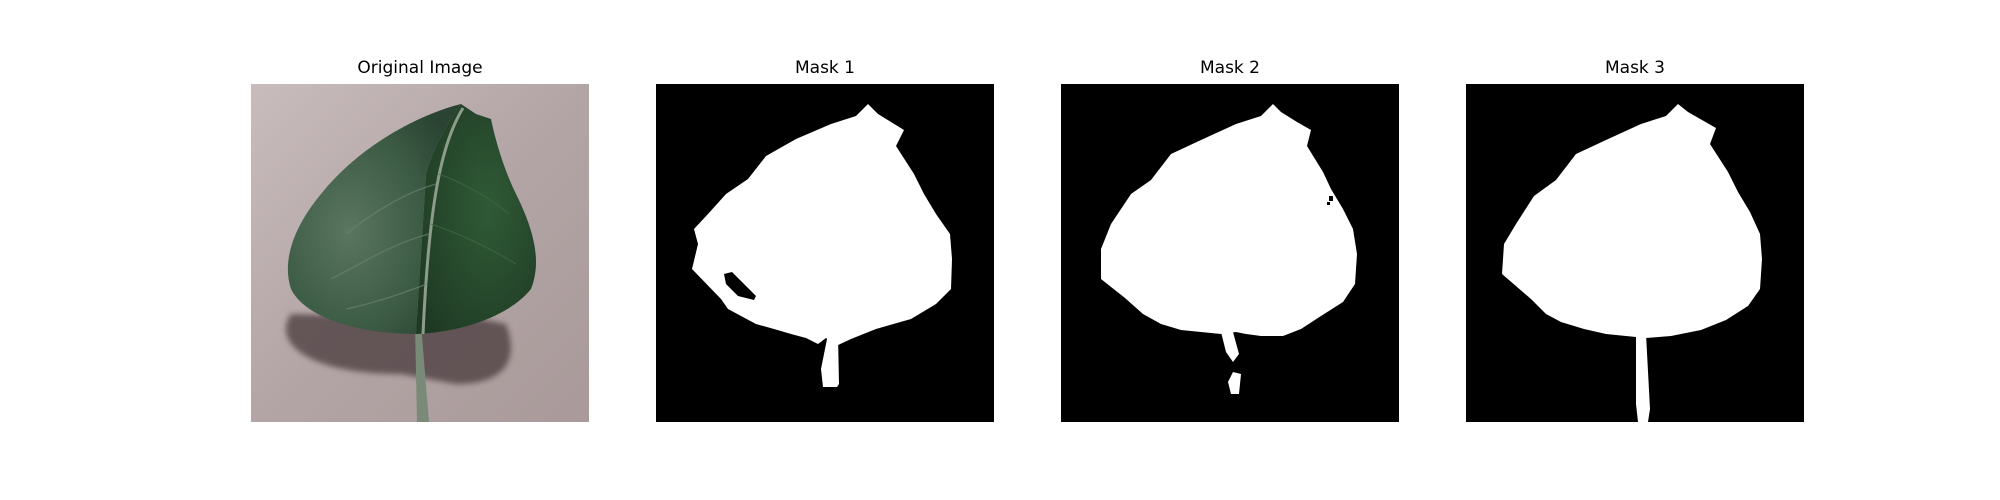 Image resolution: width=2000 pixels, height=500 pixels. What do you see at coordinates (420, 68) in the screenshot?
I see `panel-title-original-image: Original Image` at bounding box center [420, 68].